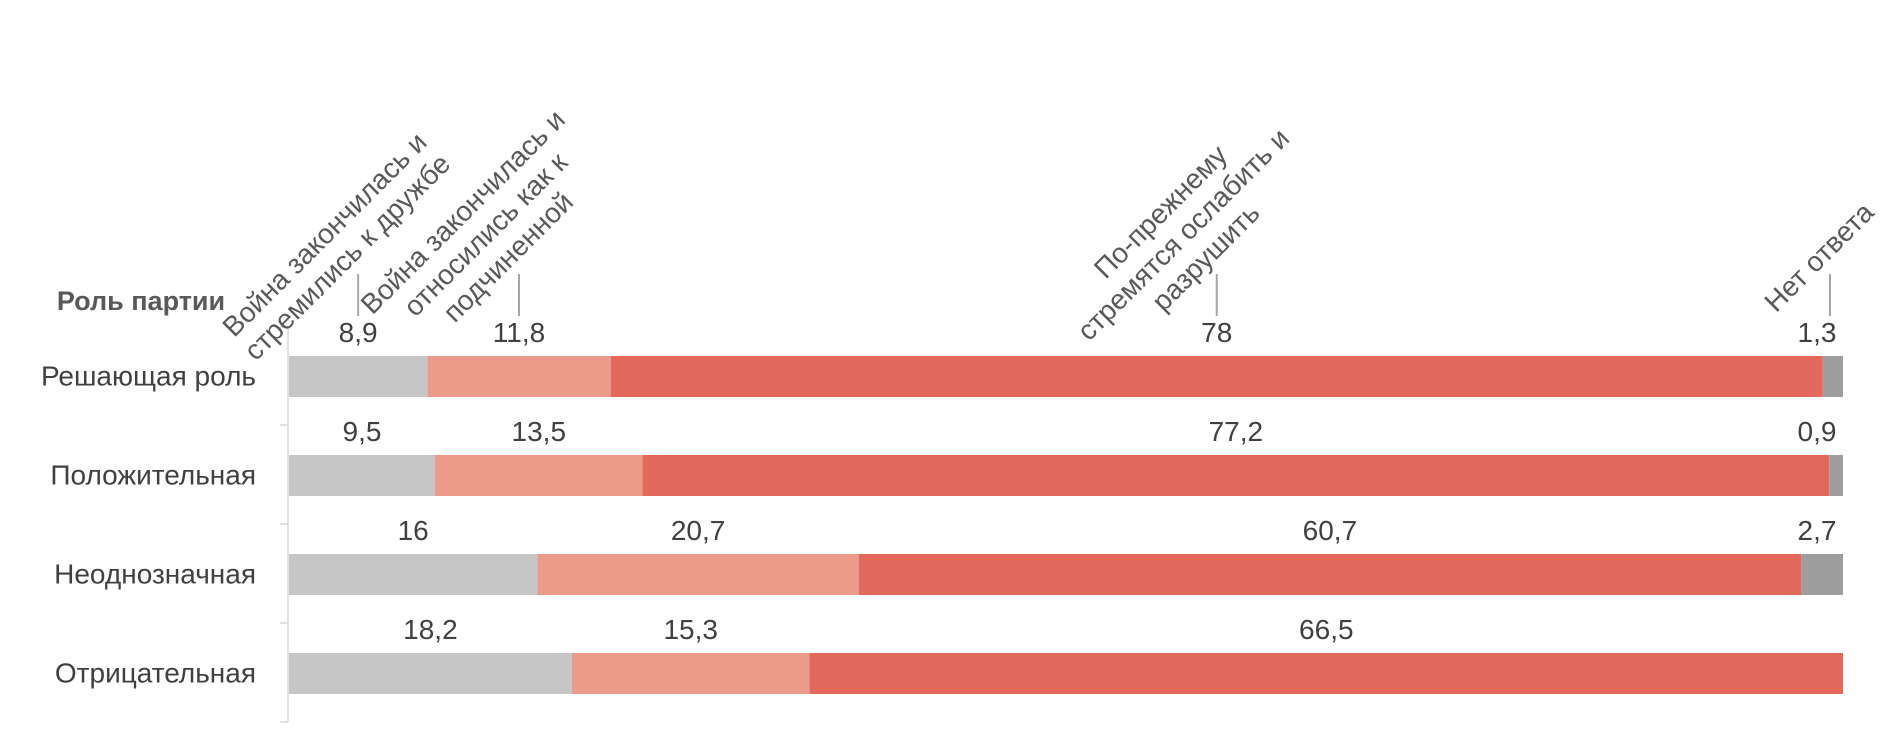  I want to click on data-label: 2,7, so click(1817, 530).